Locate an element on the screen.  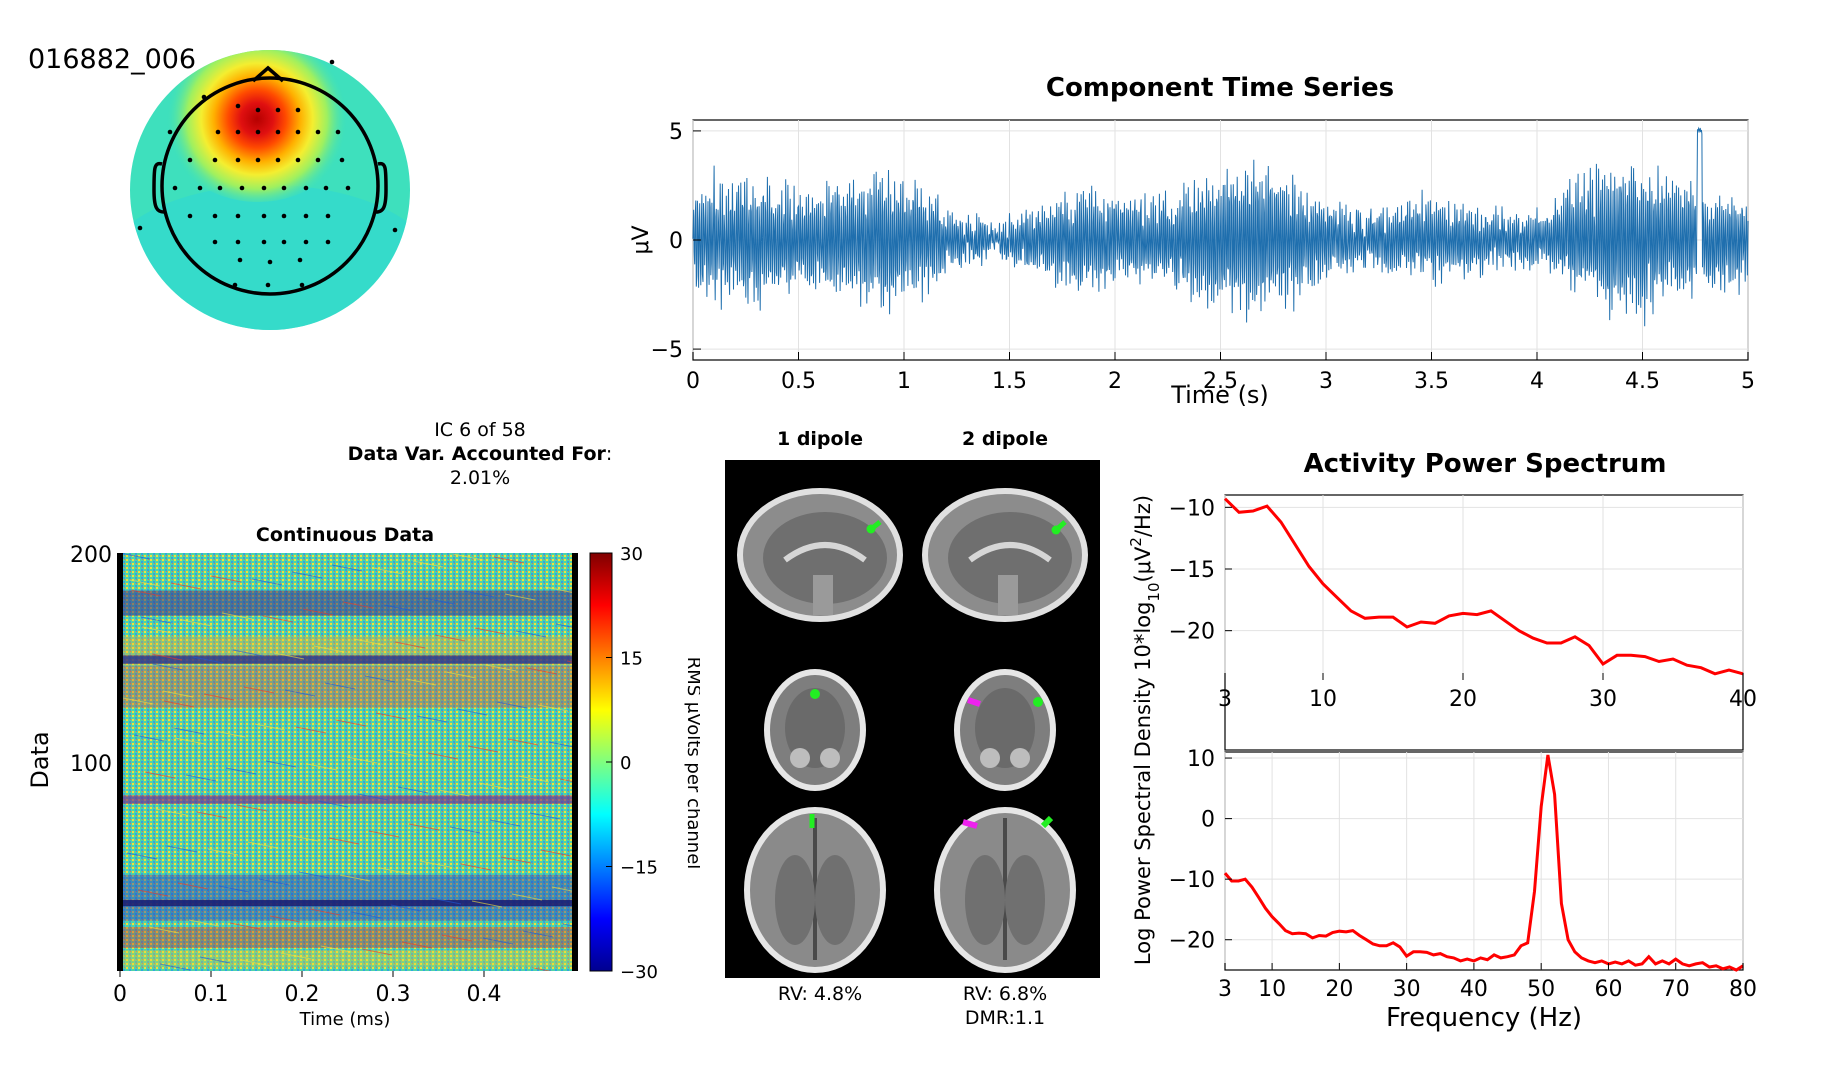
spectrum-top-ytick-label: −10 is located at coordinates (1192, 508).